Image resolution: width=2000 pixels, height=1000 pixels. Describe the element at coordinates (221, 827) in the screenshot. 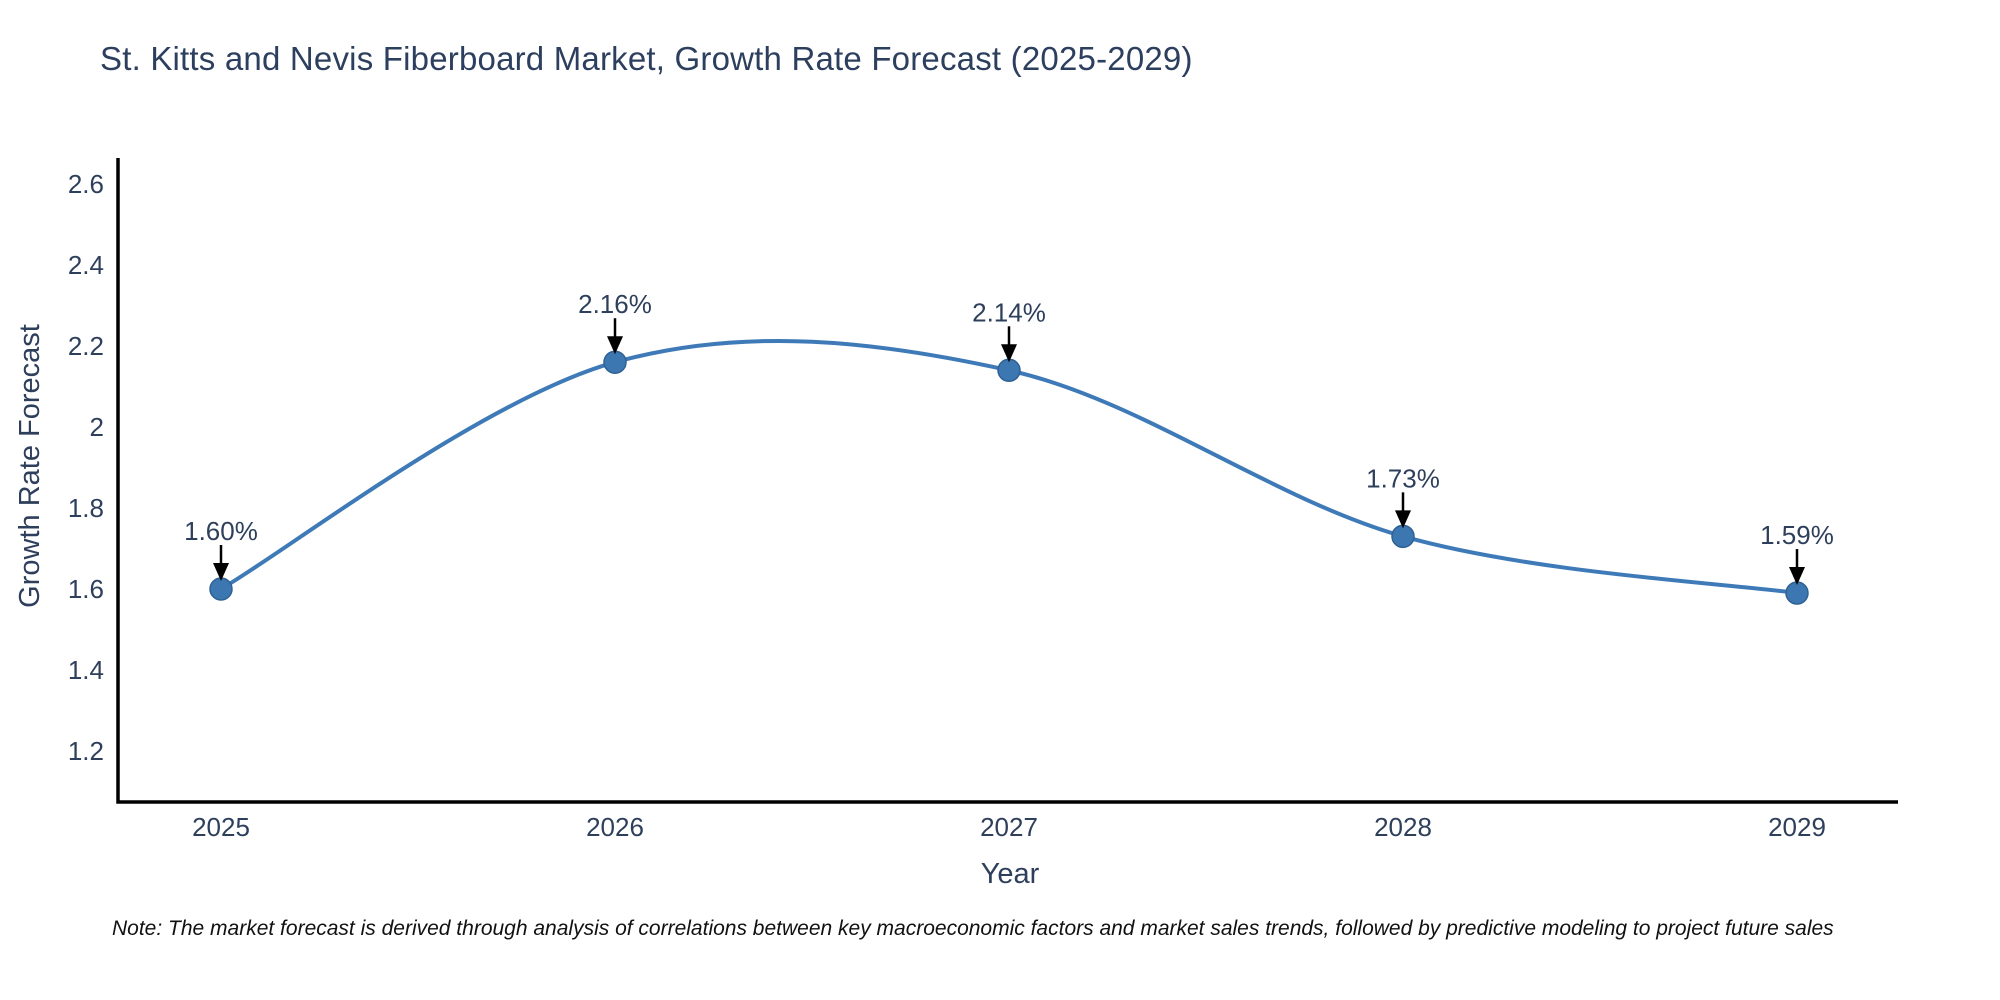

I see `x-tick-label: 2025` at that location.